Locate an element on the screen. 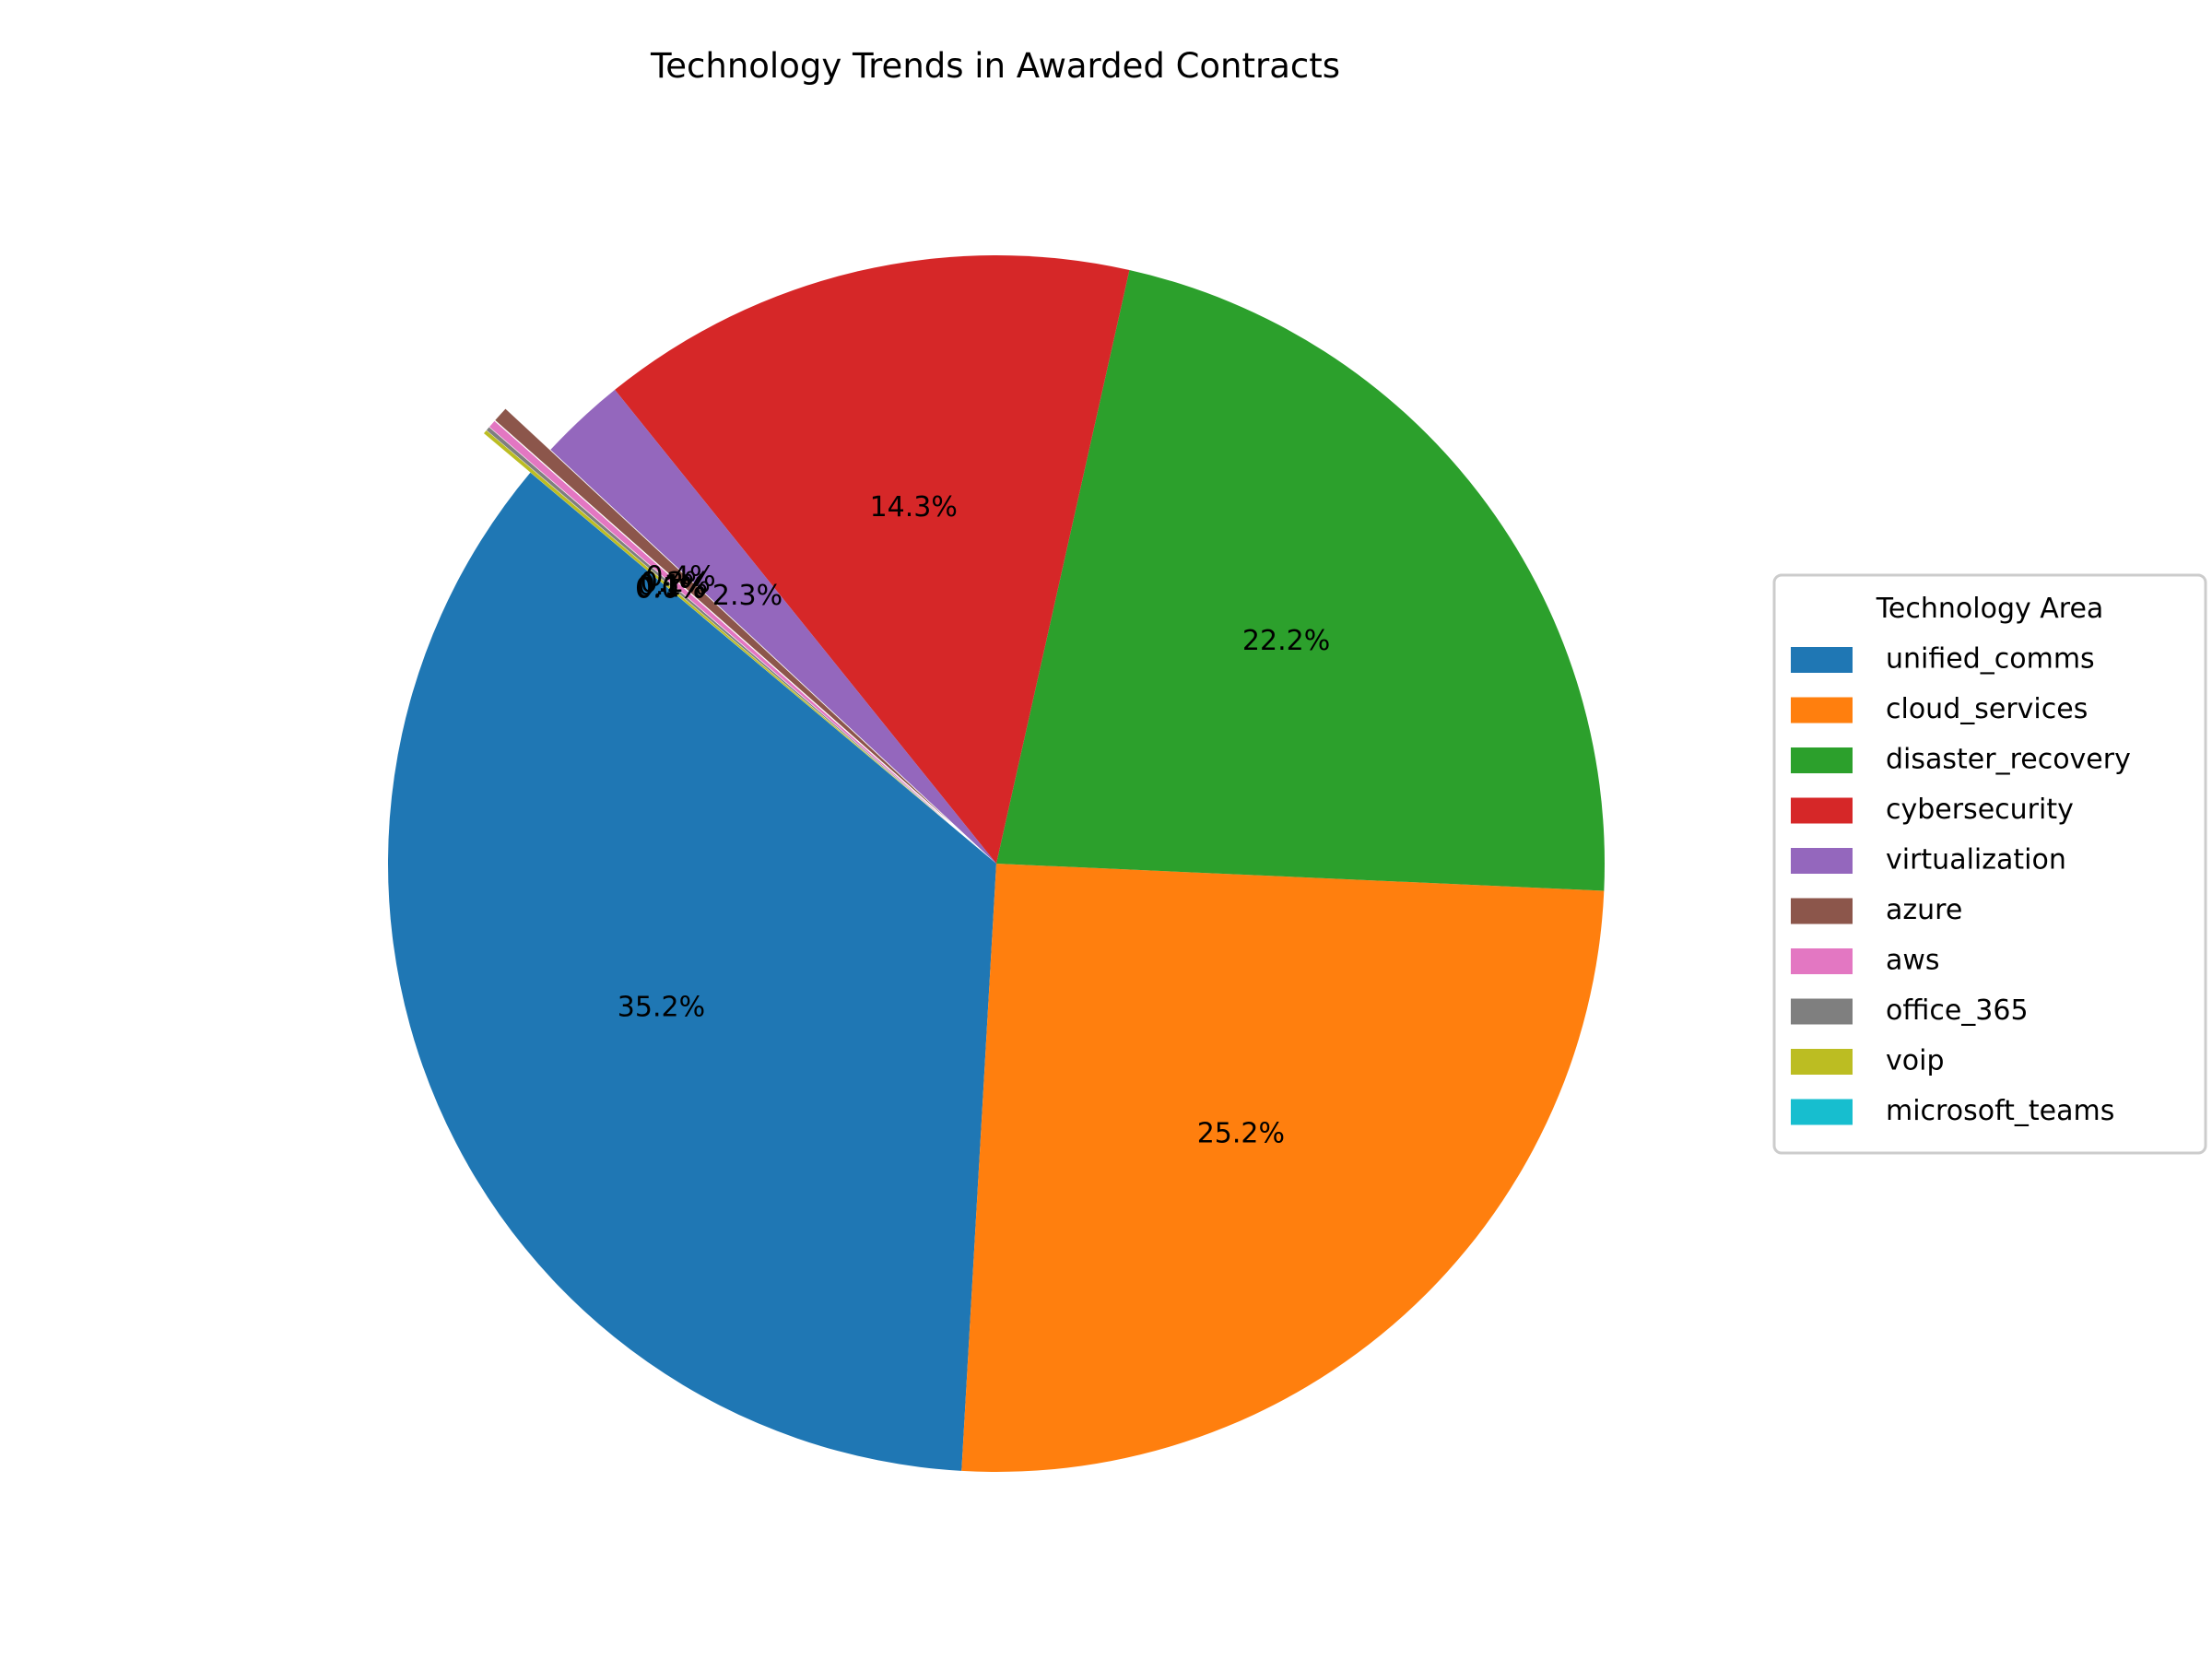 The width and height of the screenshot is (2212, 1659). legend-label-unified-comms: unified_comms is located at coordinates (1990, 659).